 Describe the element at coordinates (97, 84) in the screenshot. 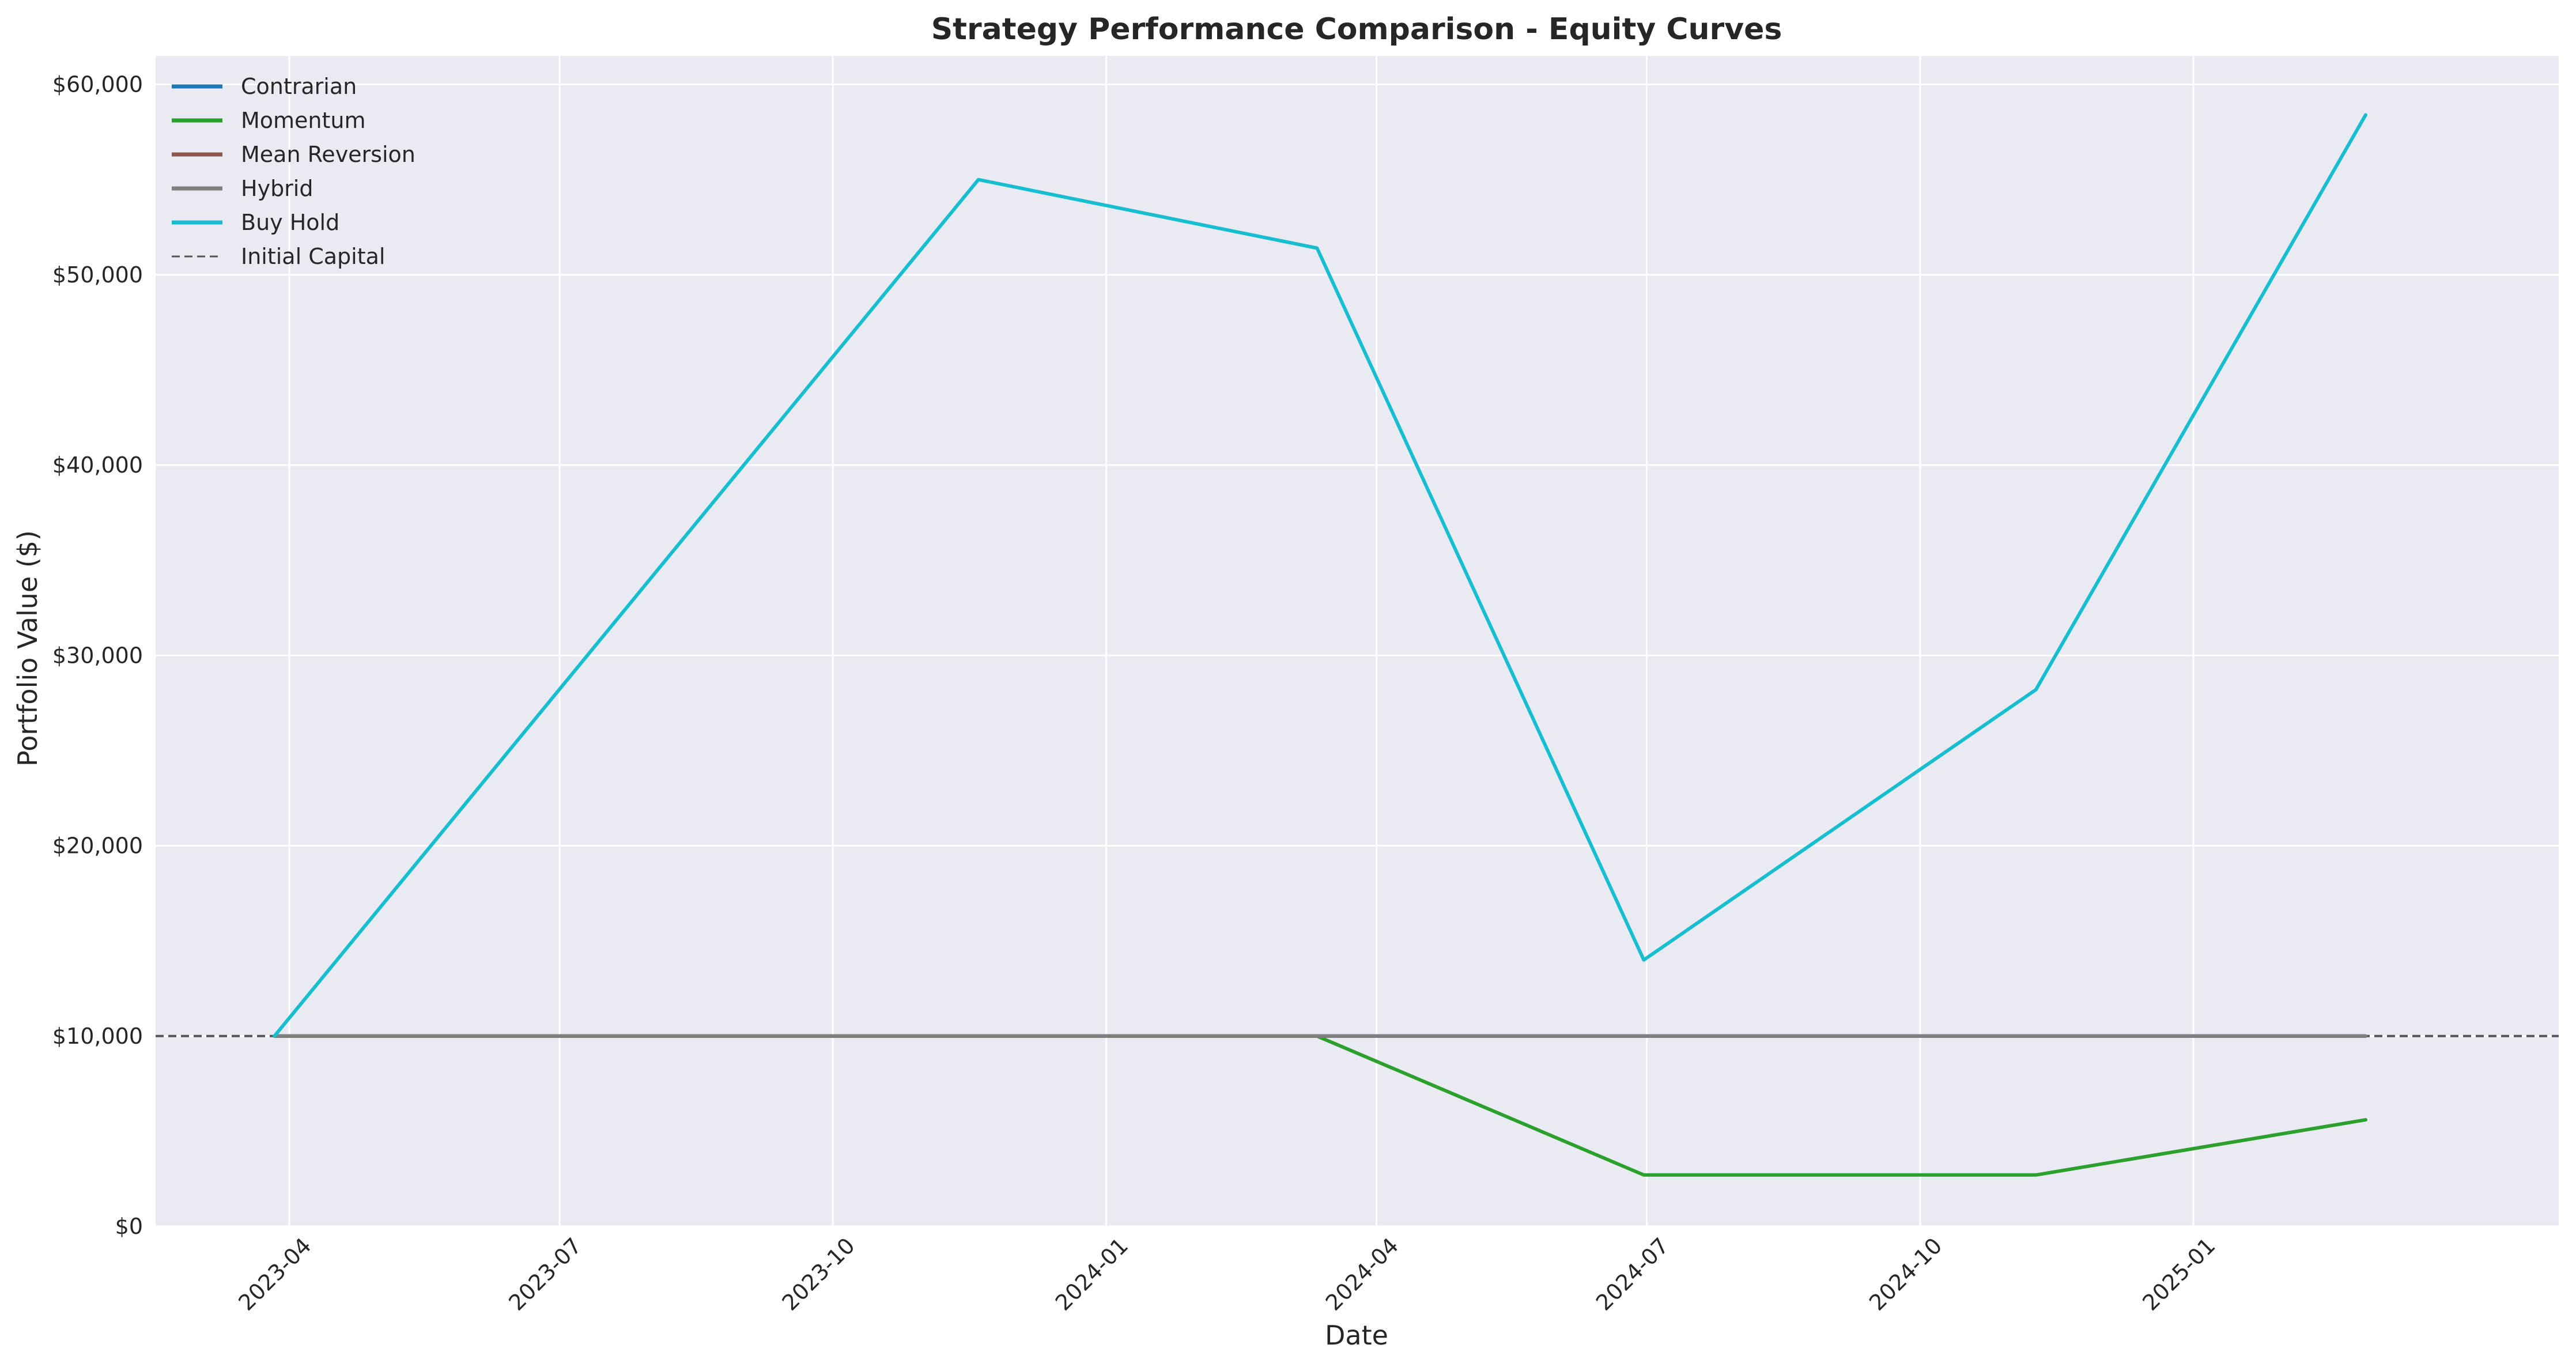

I see `y-tick-label: $60,000` at that location.